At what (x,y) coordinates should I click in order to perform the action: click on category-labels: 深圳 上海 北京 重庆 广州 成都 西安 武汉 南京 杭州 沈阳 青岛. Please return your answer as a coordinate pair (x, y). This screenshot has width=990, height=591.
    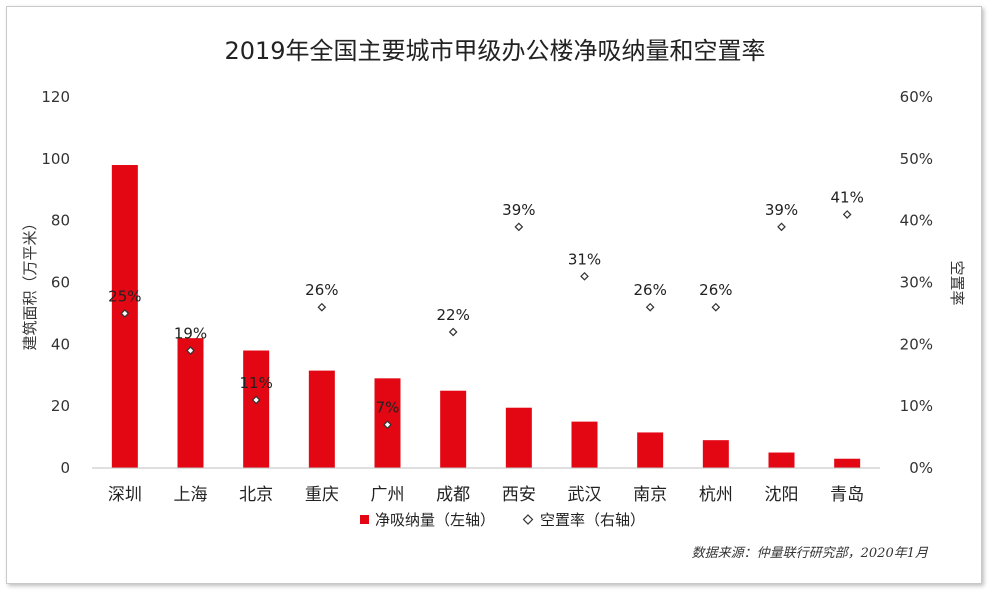
    Looking at the image, I should click on (486, 495).